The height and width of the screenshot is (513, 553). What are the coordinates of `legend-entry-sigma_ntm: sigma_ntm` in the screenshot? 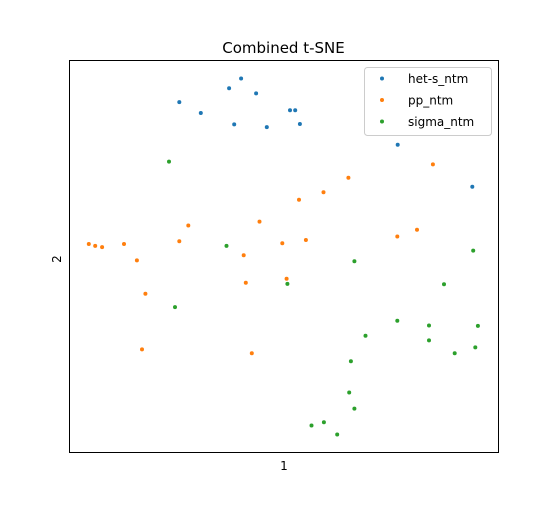 It's located at (427, 122).